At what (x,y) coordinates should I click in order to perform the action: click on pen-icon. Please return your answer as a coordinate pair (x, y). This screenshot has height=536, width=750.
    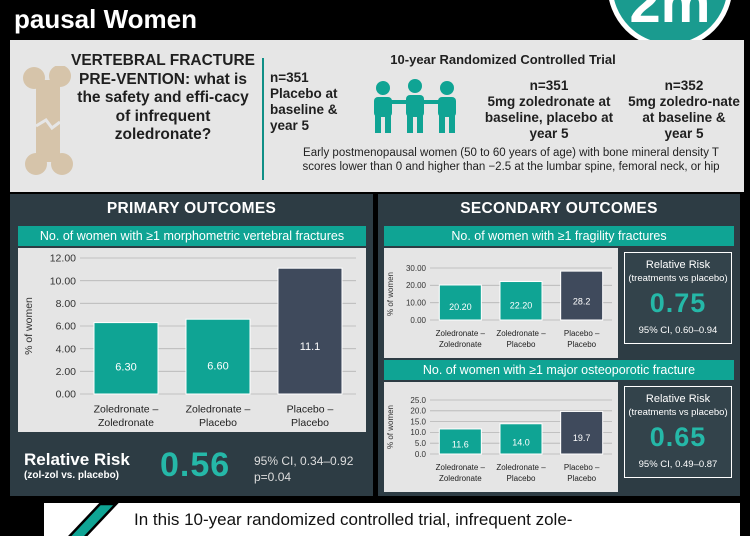
    Looking at the image, I should click on (93, 519).